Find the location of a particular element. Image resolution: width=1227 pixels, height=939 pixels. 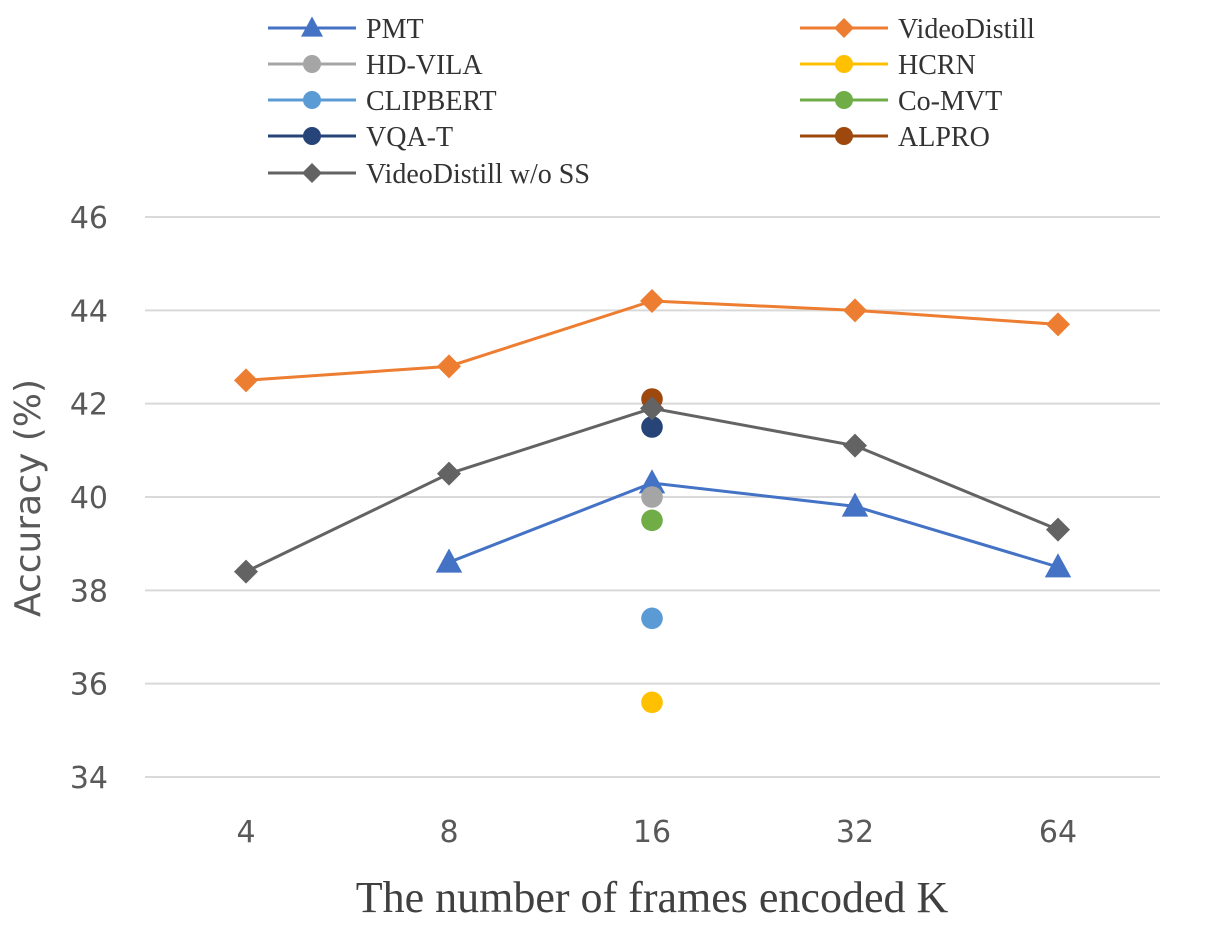

series-videodistill-w-o-ss is located at coordinates (652, 490).